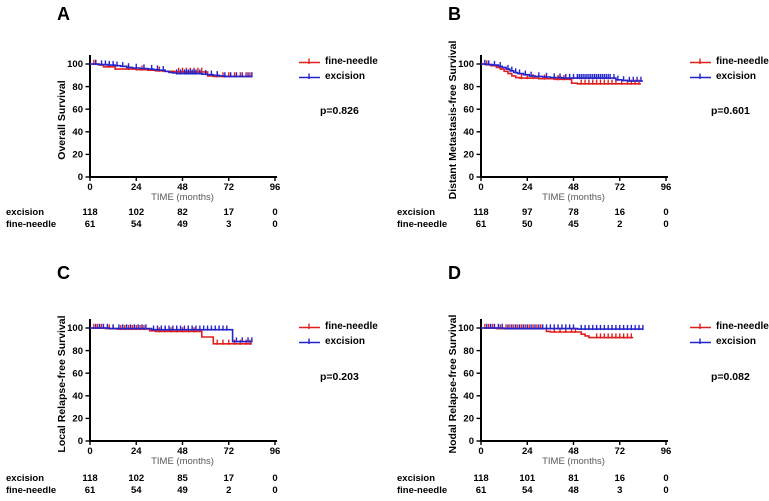  Describe the element at coordinates (453, 384) in the screenshot. I see `y-axis-title: Nodal Relapse-free Survival` at that location.